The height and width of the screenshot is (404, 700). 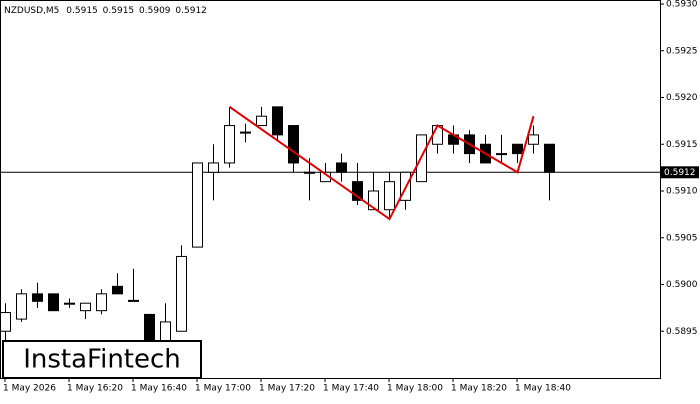 What do you see at coordinates (31, 11) in the screenshot?
I see `symbol: NZDUSD,M5` at bounding box center [31, 11].